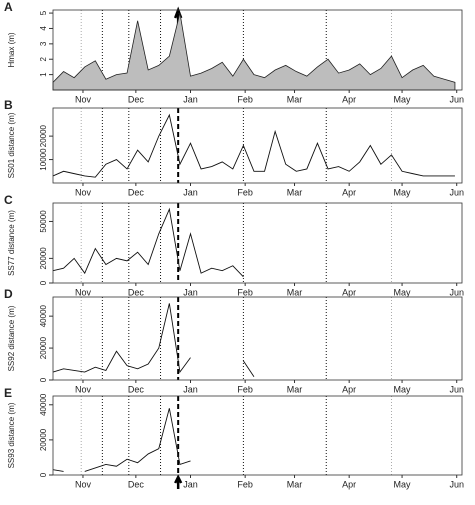  Describe the element at coordinates (11, 145) in the screenshot. I see `y-axis-label: SS01 distance (m)` at that location.